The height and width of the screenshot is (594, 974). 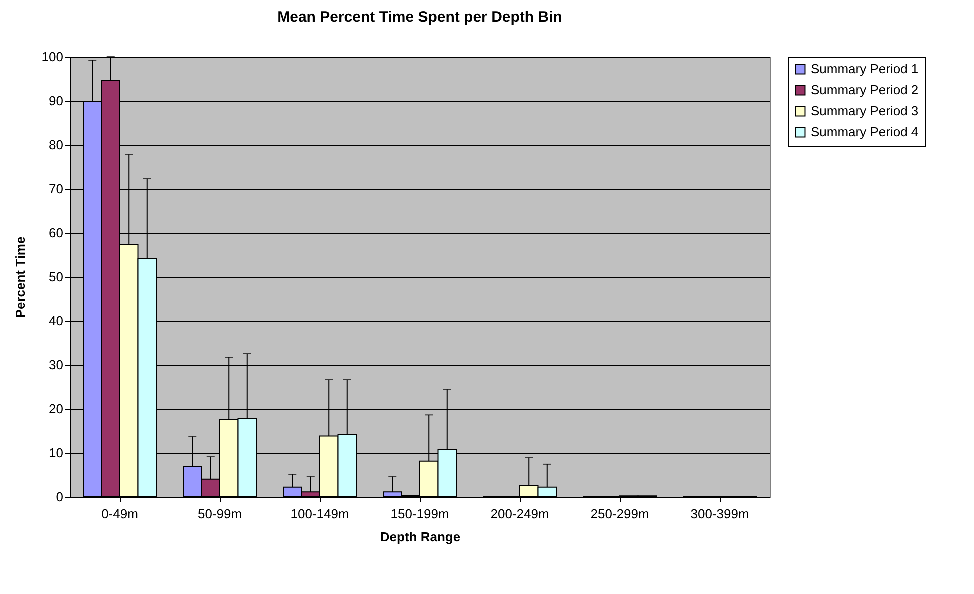 What do you see at coordinates (120, 514) in the screenshot?
I see `x-tick-label: 0-49m` at bounding box center [120, 514].